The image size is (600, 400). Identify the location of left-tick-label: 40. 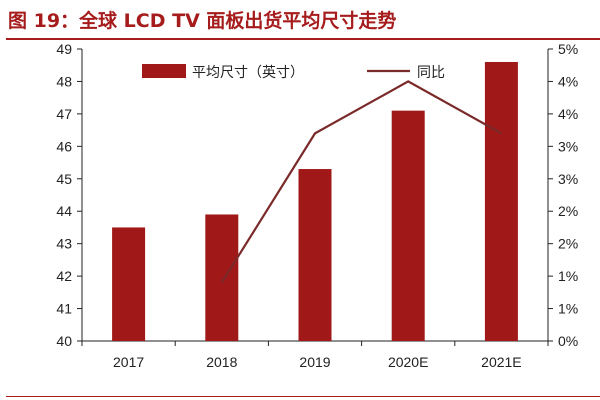
(64, 341).